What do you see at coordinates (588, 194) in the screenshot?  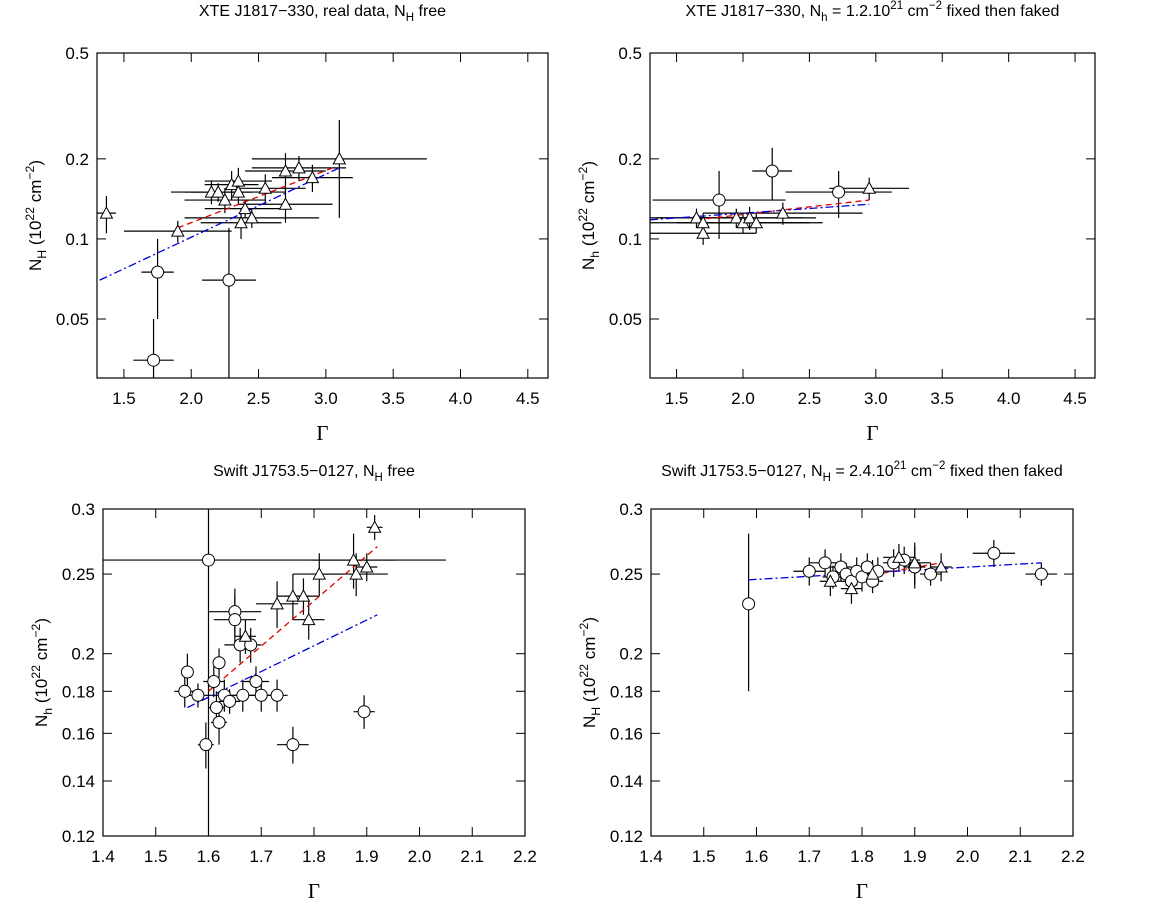 I see `text-part: cm` at bounding box center [588, 194].